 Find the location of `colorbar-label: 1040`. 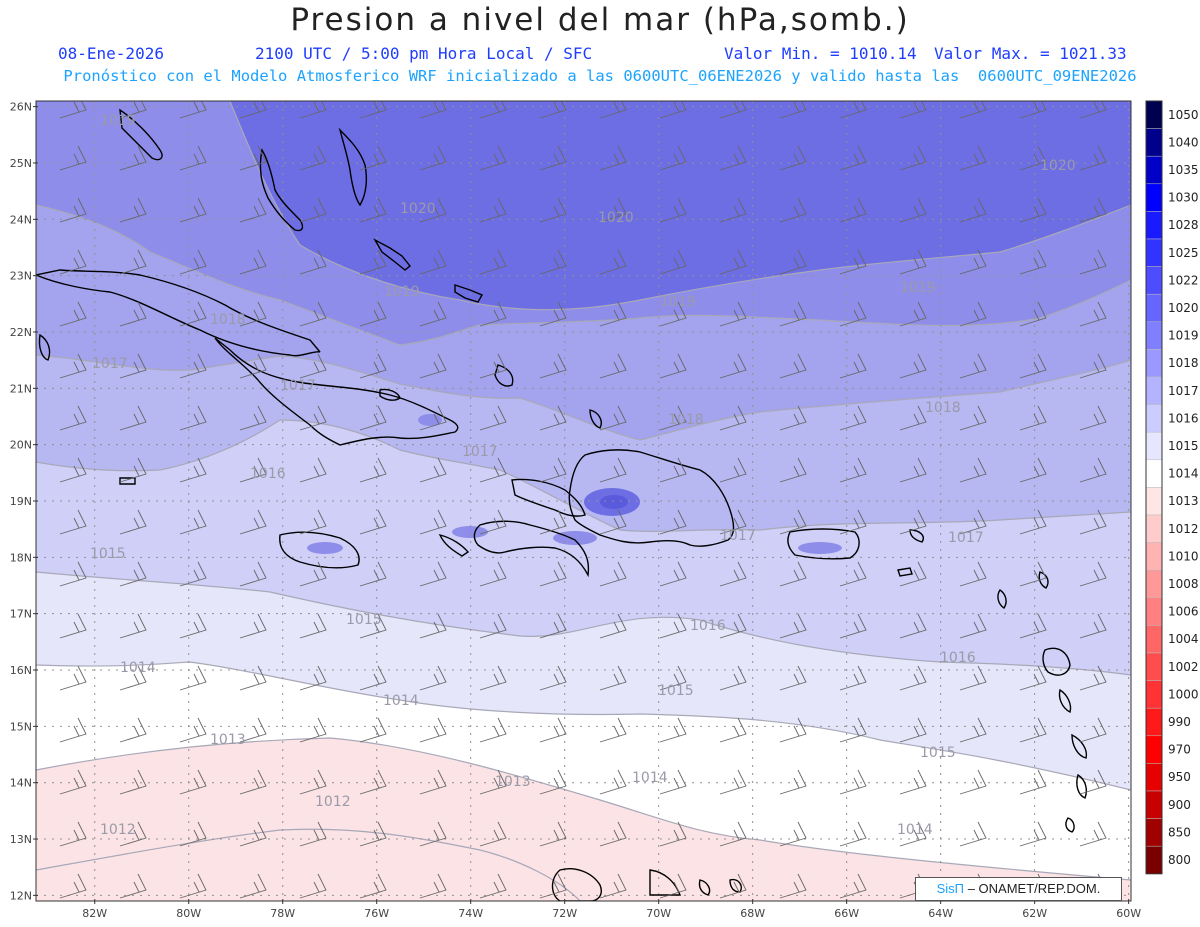

colorbar-label: 1040 is located at coordinates (1183, 142).